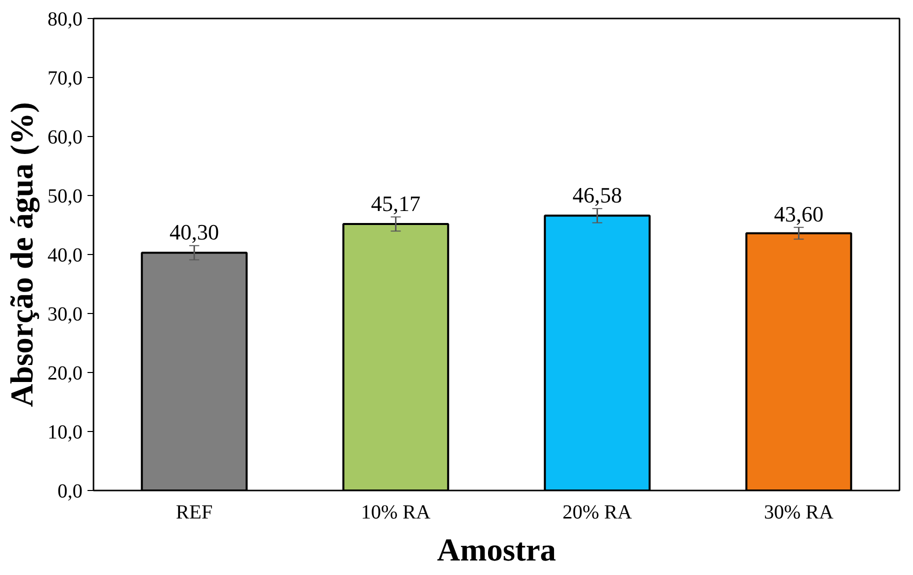 This screenshot has height=575, width=913. Describe the element at coordinates (597, 195) in the screenshot. I see `data-label: 46,58` at that location.